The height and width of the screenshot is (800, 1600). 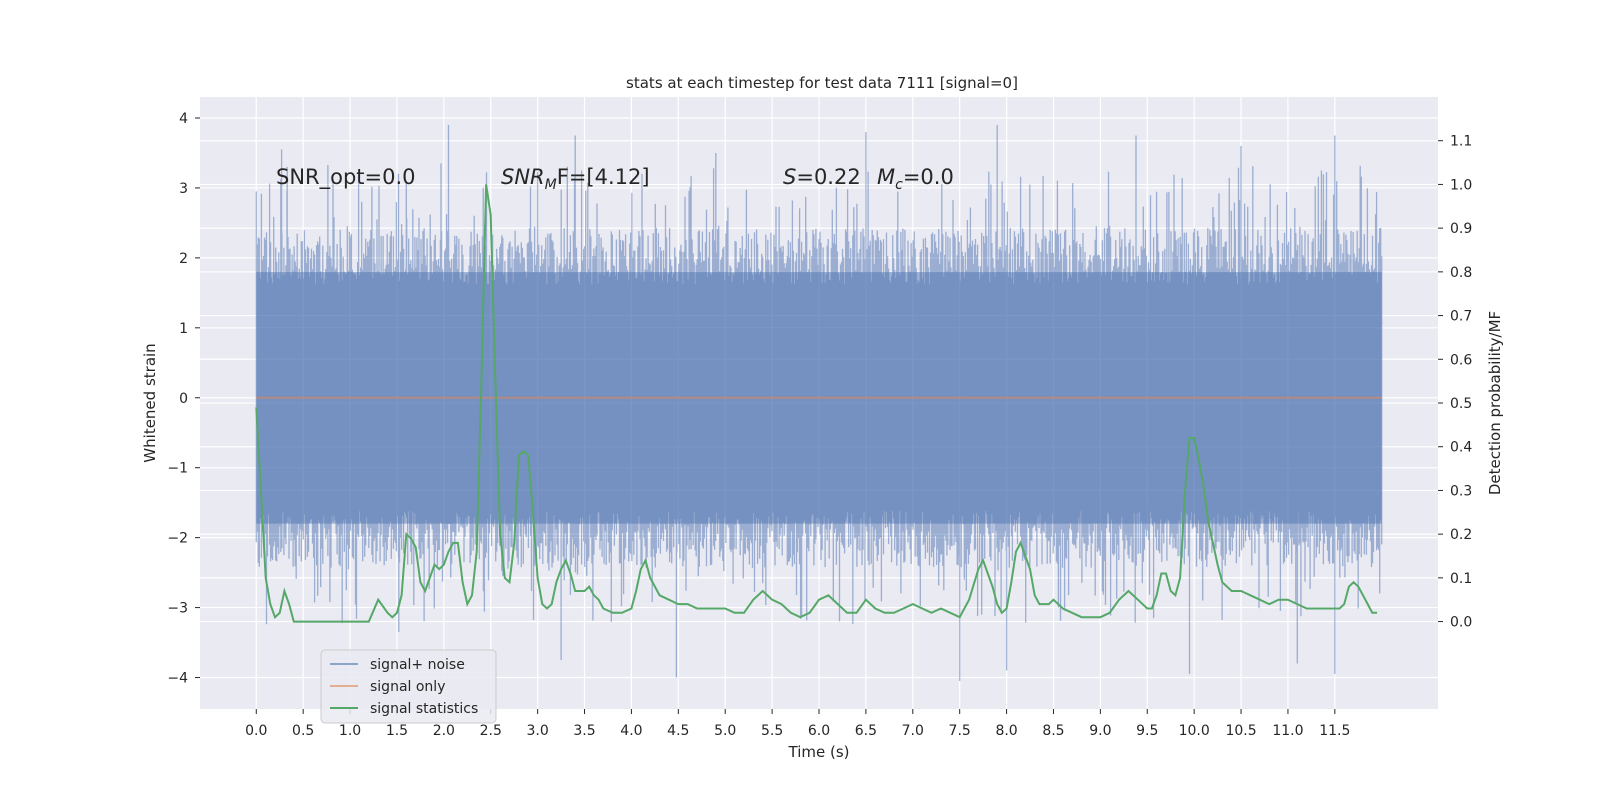 I want to click on left-y-tick-label: 3, so click(x=183, y=189).